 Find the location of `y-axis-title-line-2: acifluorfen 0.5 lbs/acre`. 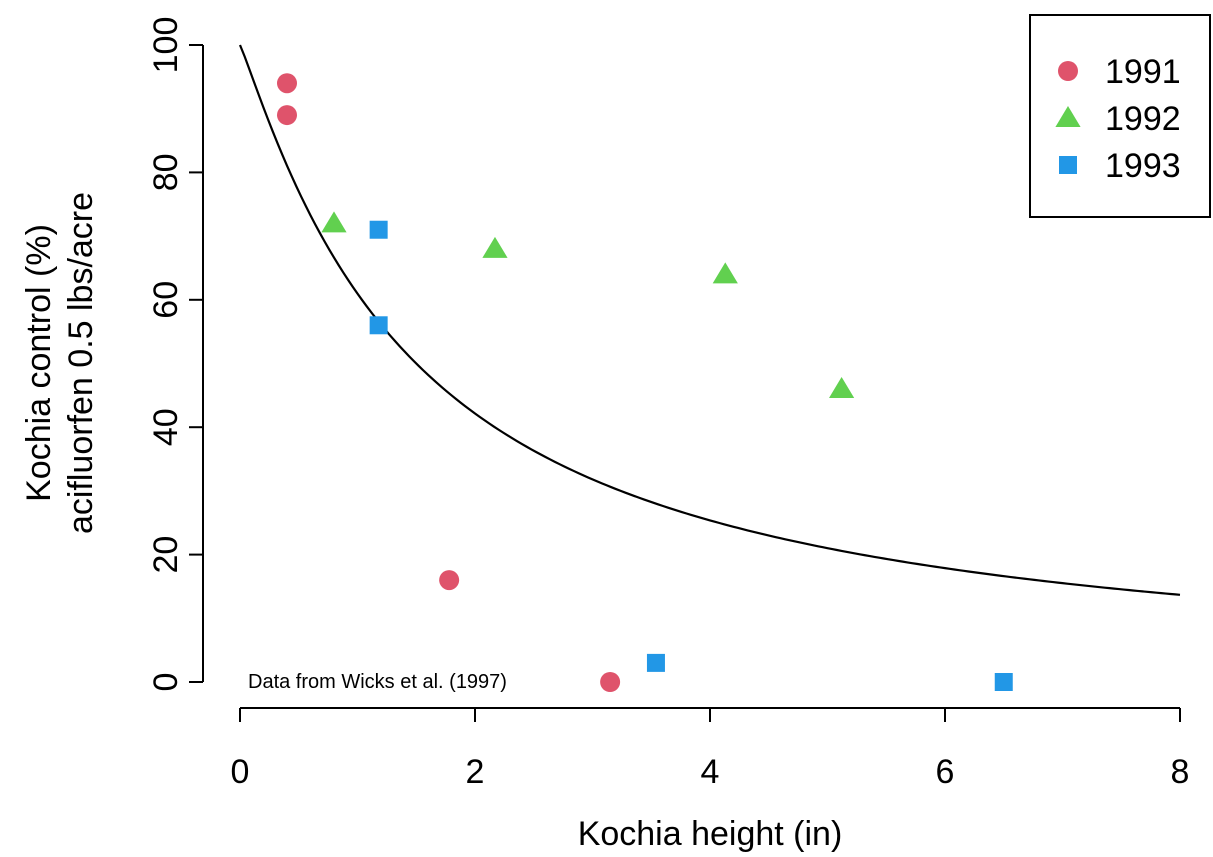

y-axis-title-line-2: acifluorfen 0.5 lbs/acre is located at coordinates (81, 363).